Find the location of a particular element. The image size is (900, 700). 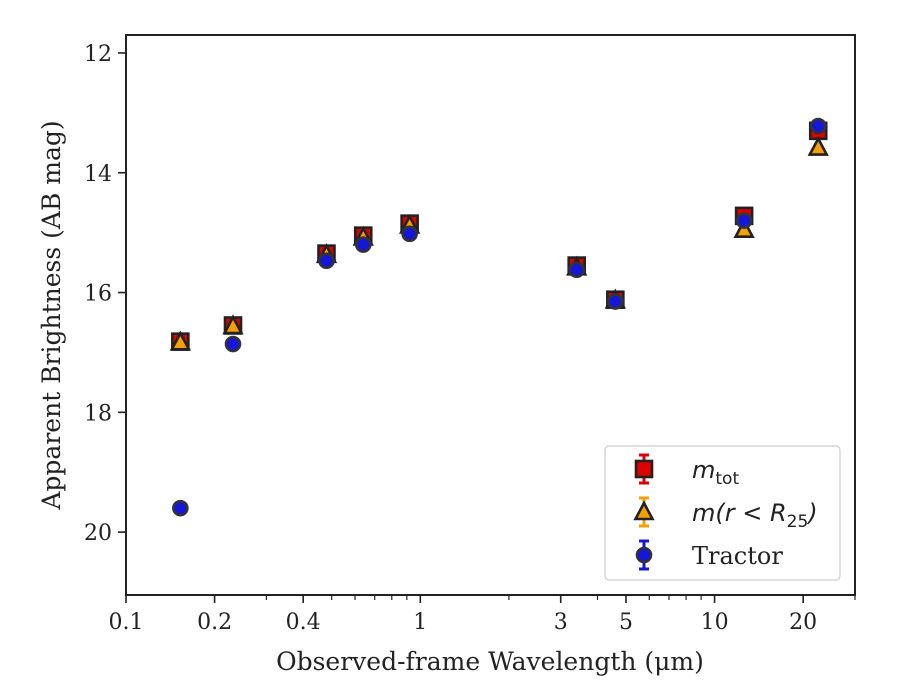

legend-label-0: mtot is located at coordinates (715, 472).